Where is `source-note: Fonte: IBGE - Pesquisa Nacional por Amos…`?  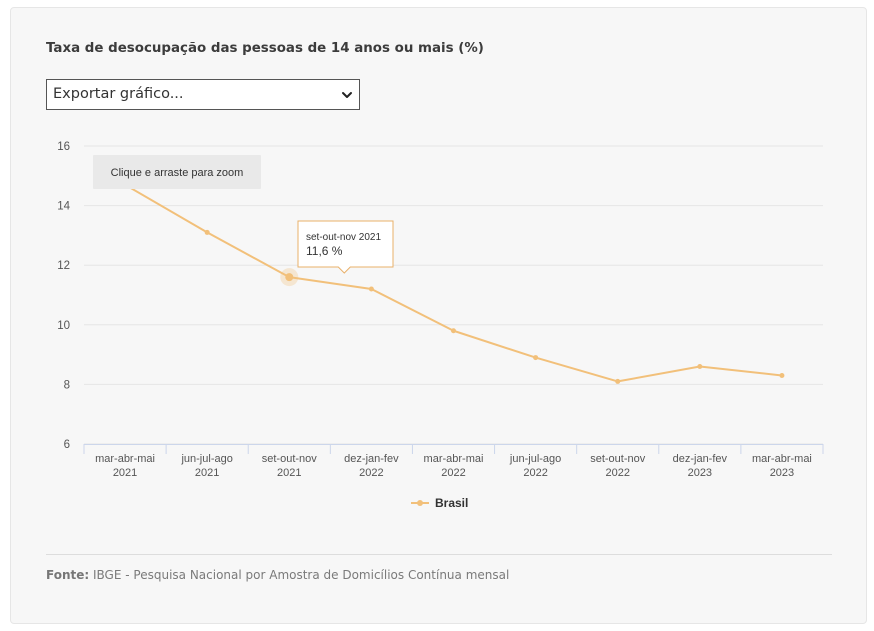
source-note: Fonte: IBGE - Pesquisa Nacional por Amos… is located at coordinates (277, 575).